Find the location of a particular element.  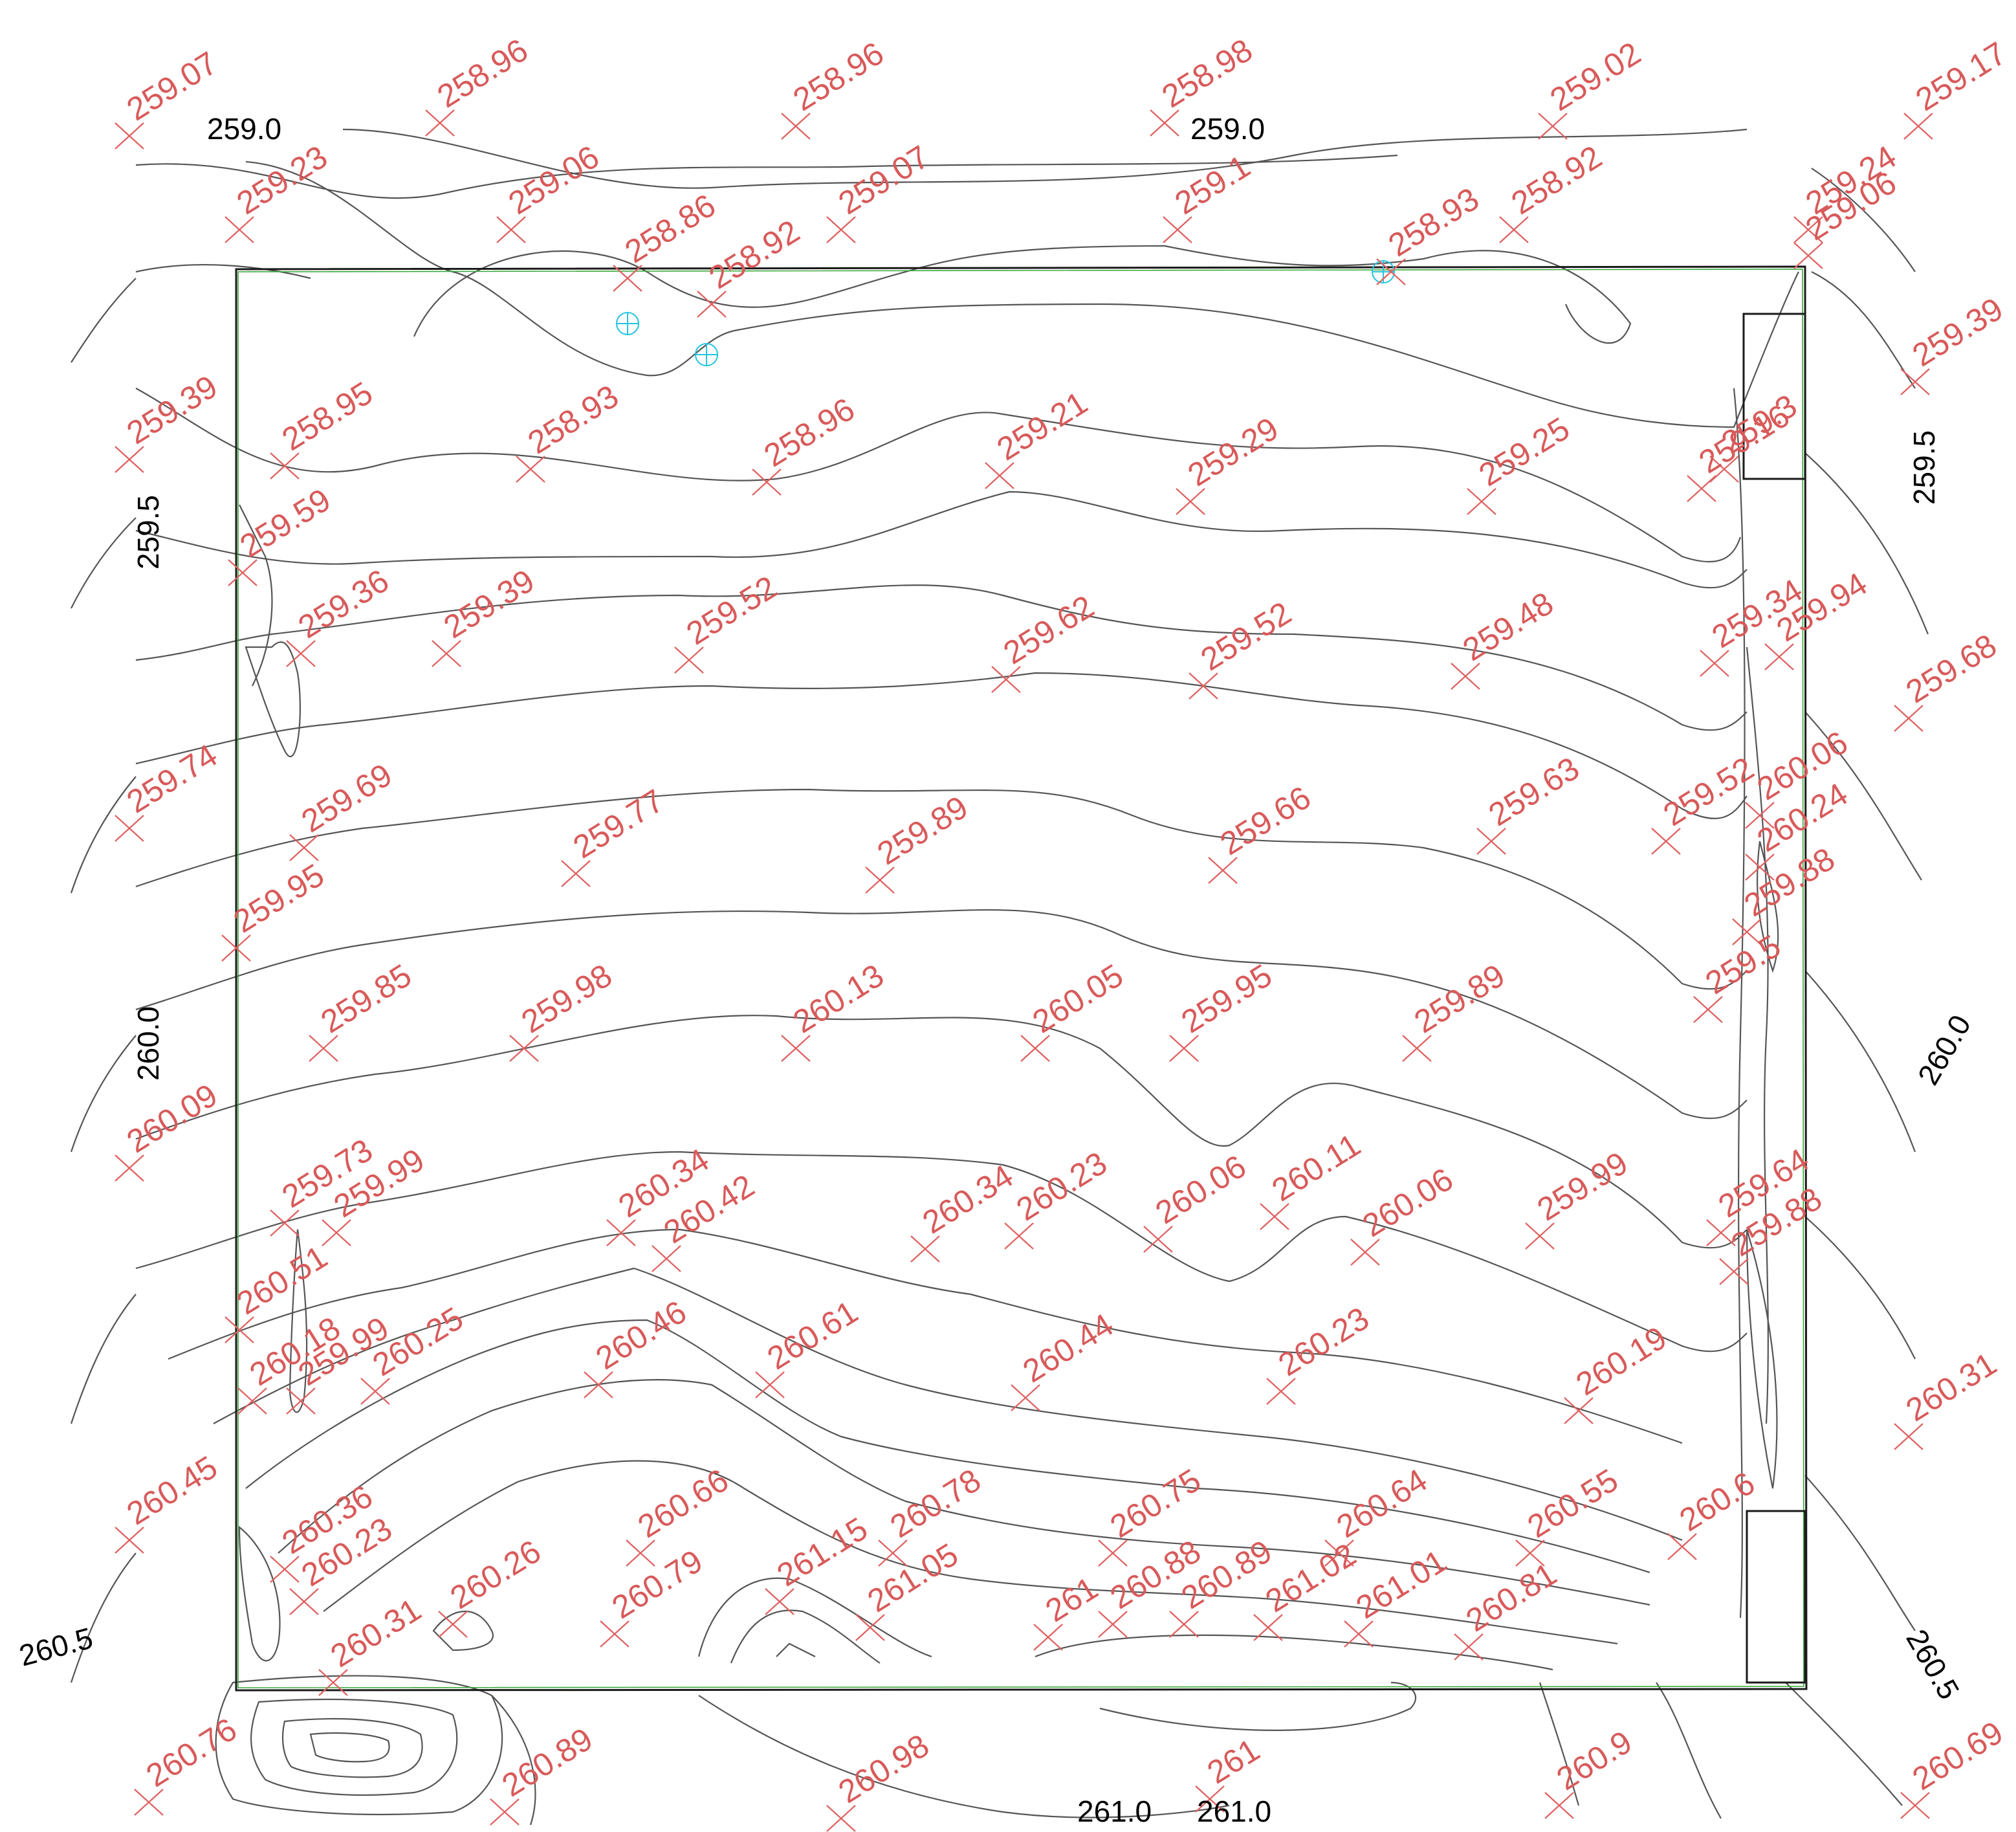

spot-elevation: 261 is located at coordinates (1068, 1610).